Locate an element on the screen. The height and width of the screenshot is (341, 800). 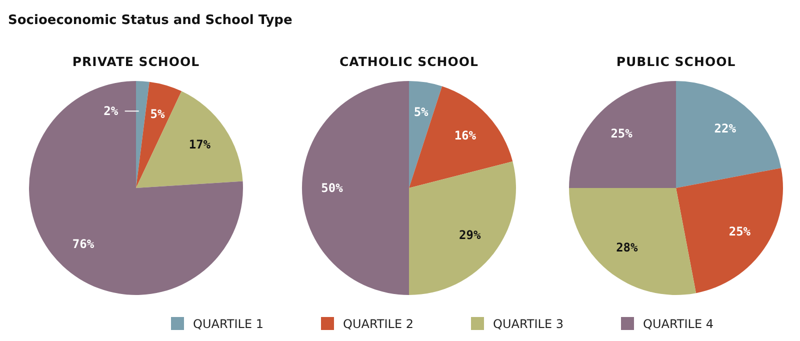
data-label: 2% is located at coordinates (111, 111).